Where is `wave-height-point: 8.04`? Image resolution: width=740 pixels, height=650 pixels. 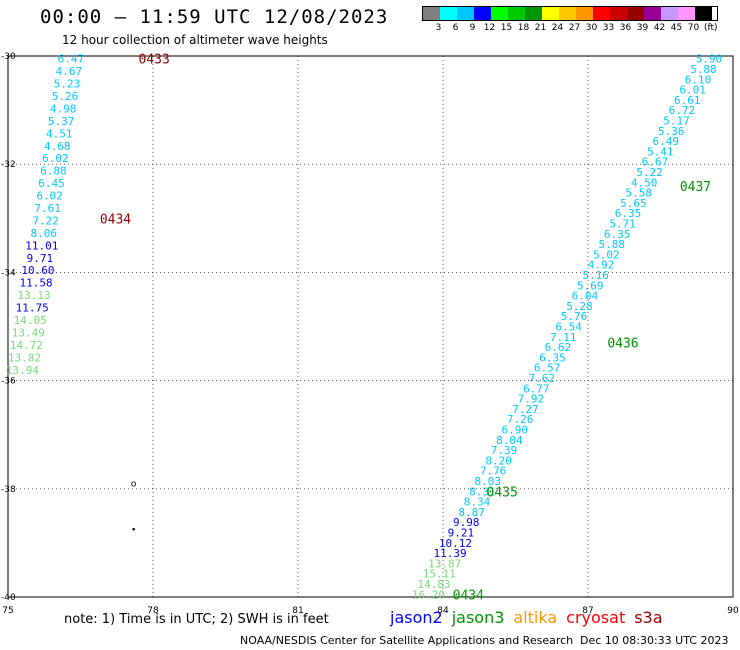
wave-height-point: 8.04 is located at coordinates (509, 440).